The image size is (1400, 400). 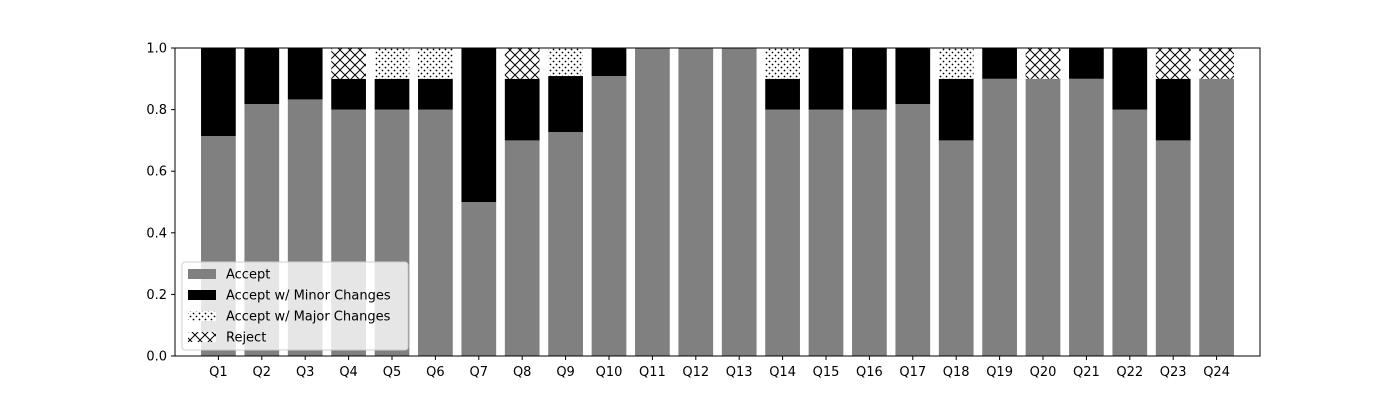 What do you see at coordinates (156, 110) in the screenshot?
I see `y-tick-label: 0.8` at bounding box center [156, 110].